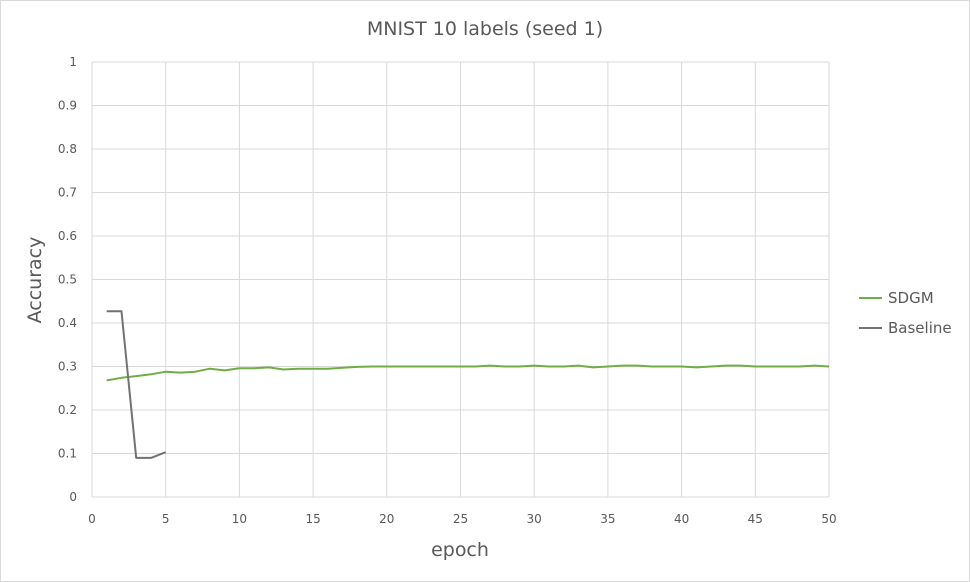  What do you see at coordinates (35, 280) in the screenshot?
I see `y-axis-title: Accuracy` at bounding box center [35, 280].